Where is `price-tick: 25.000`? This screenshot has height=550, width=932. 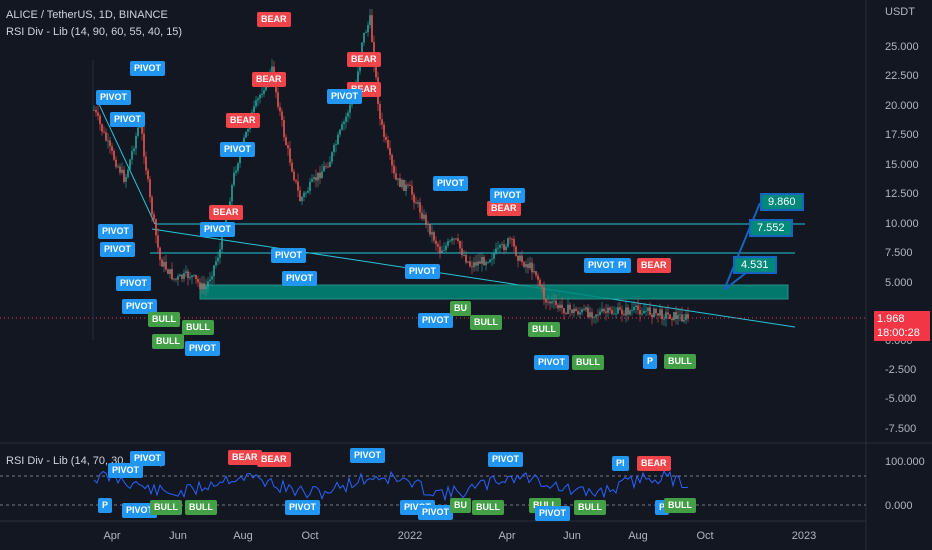
price-tick: 25.000 is located at coordinates (902, 47).